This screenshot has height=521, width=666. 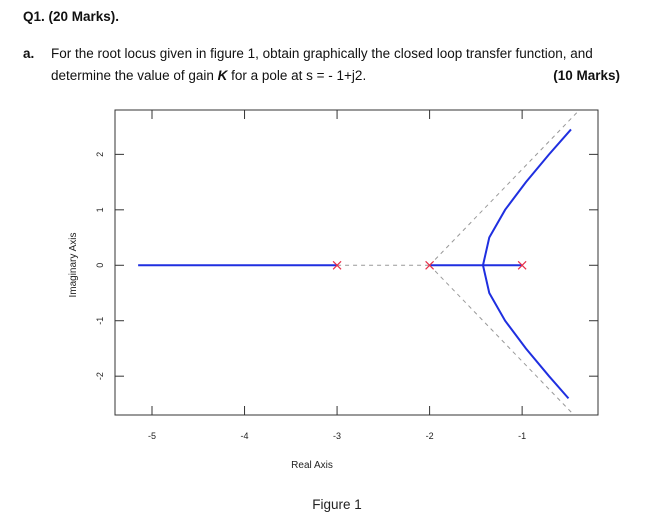 I want to click on y-tick-label: -1, so click(x=100, y=321).